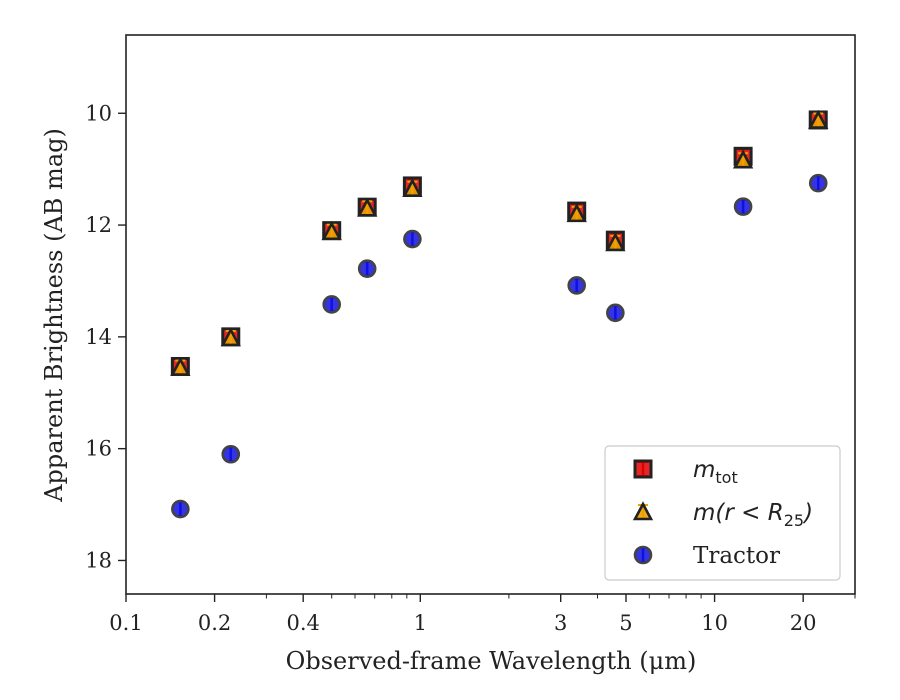 The width and height of the screenshot is (900, 700). I want to click on x-axis: 0.1 0.2 0.4 1 3 5 10 20, so click(482, 614).